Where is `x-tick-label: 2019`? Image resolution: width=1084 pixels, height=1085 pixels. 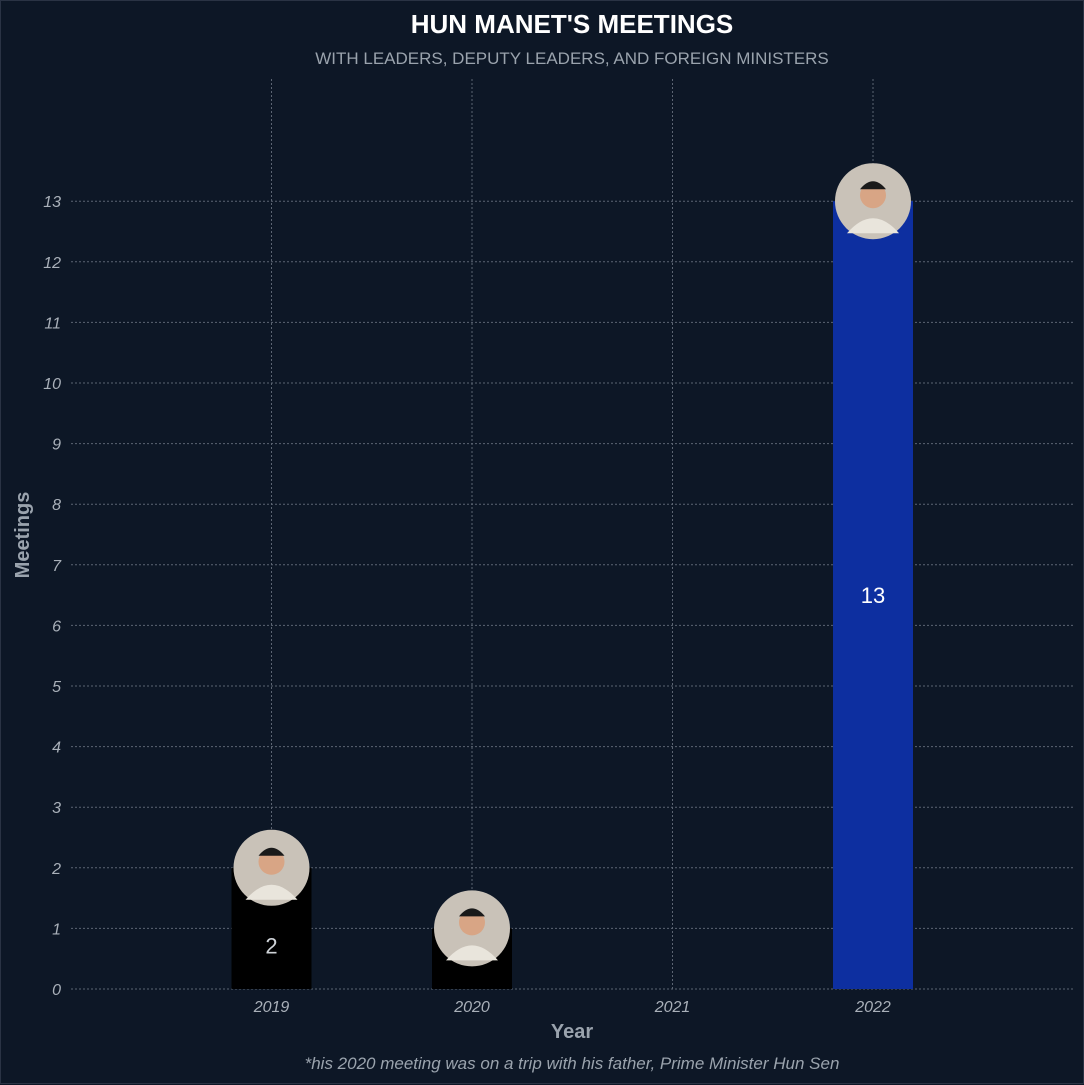 x-tick-label: 2019 is located at coordinates (271, 1007).